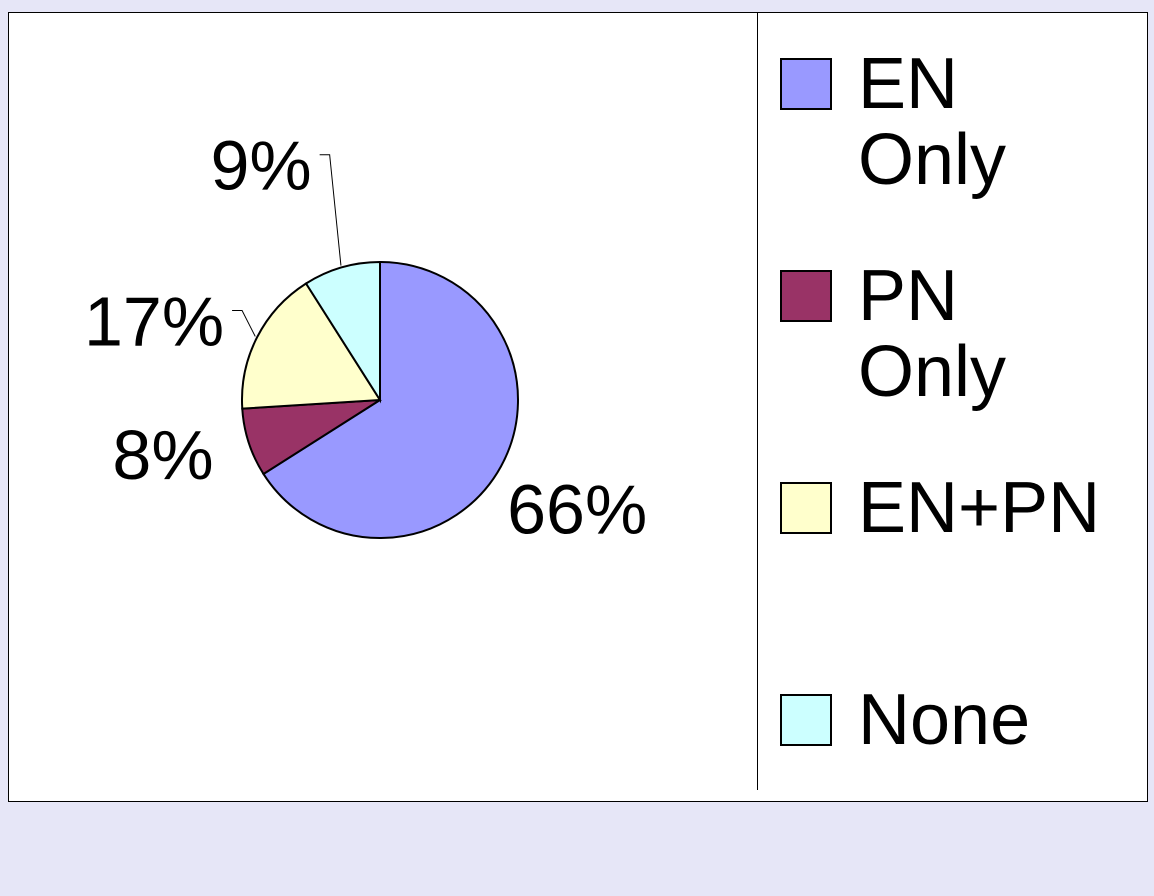 The image size is (1154, 896). Describe the element at coordinates (944, 720) in the screenshot. I see `legend-label: None` at that location.